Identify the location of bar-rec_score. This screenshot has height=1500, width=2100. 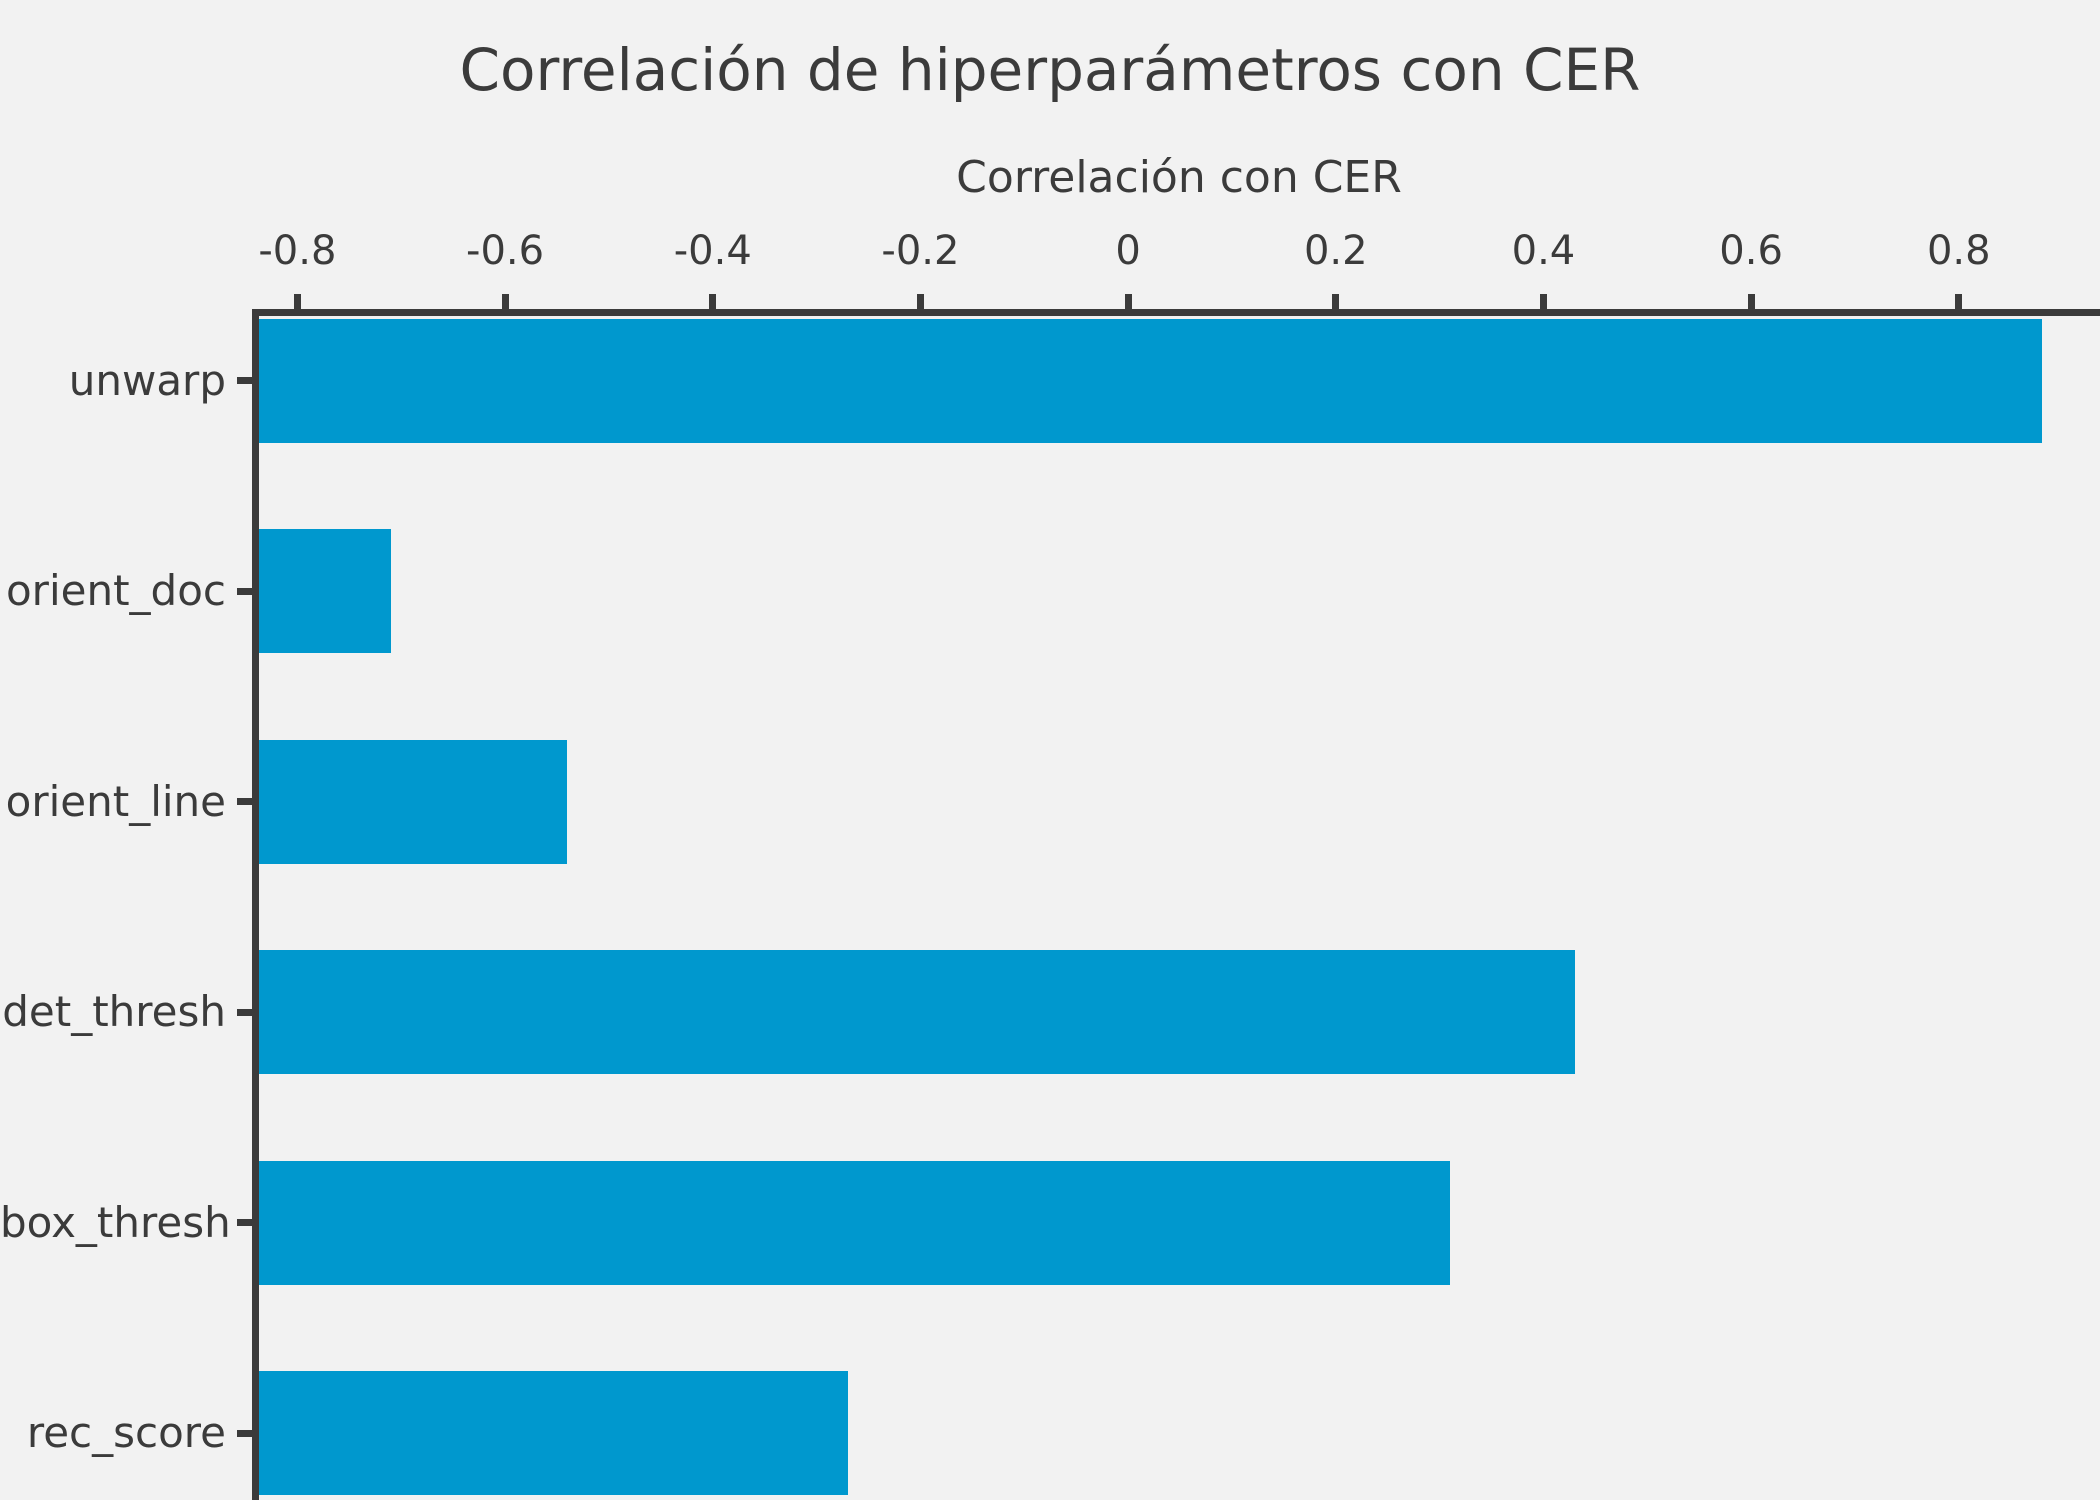
(553, 1433).